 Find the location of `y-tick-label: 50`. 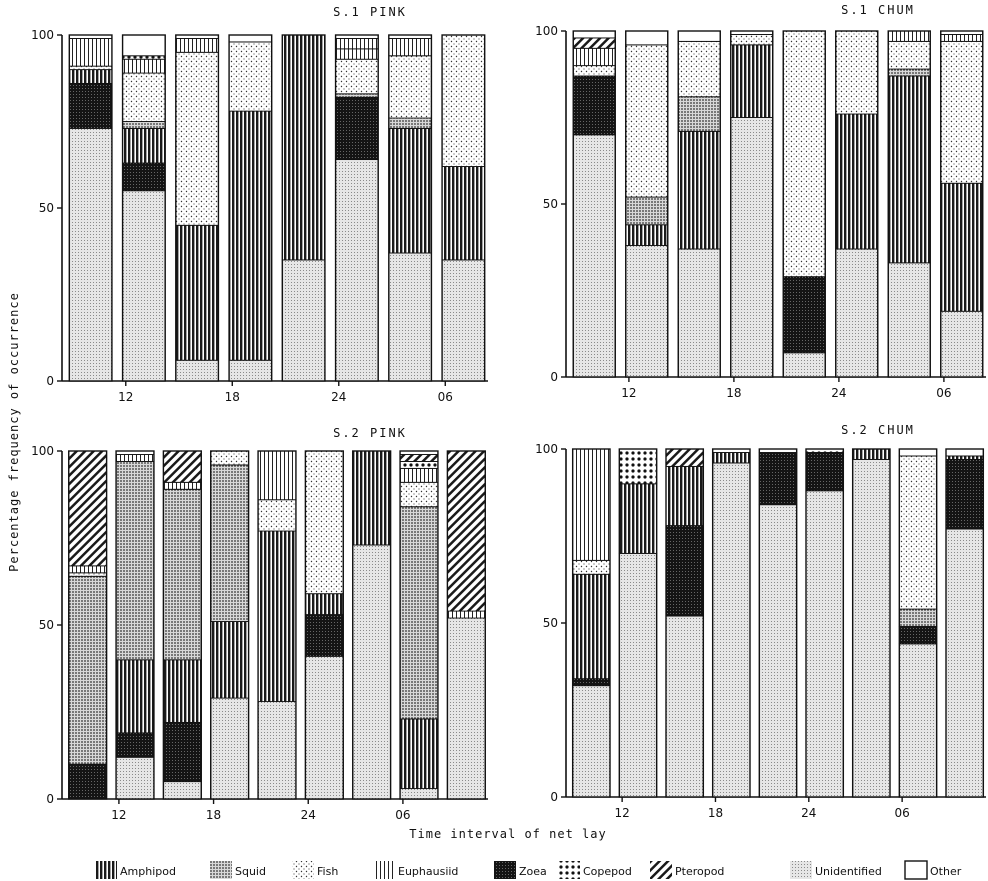

y-tick-label: 50 is located at coordinates (46, 625).